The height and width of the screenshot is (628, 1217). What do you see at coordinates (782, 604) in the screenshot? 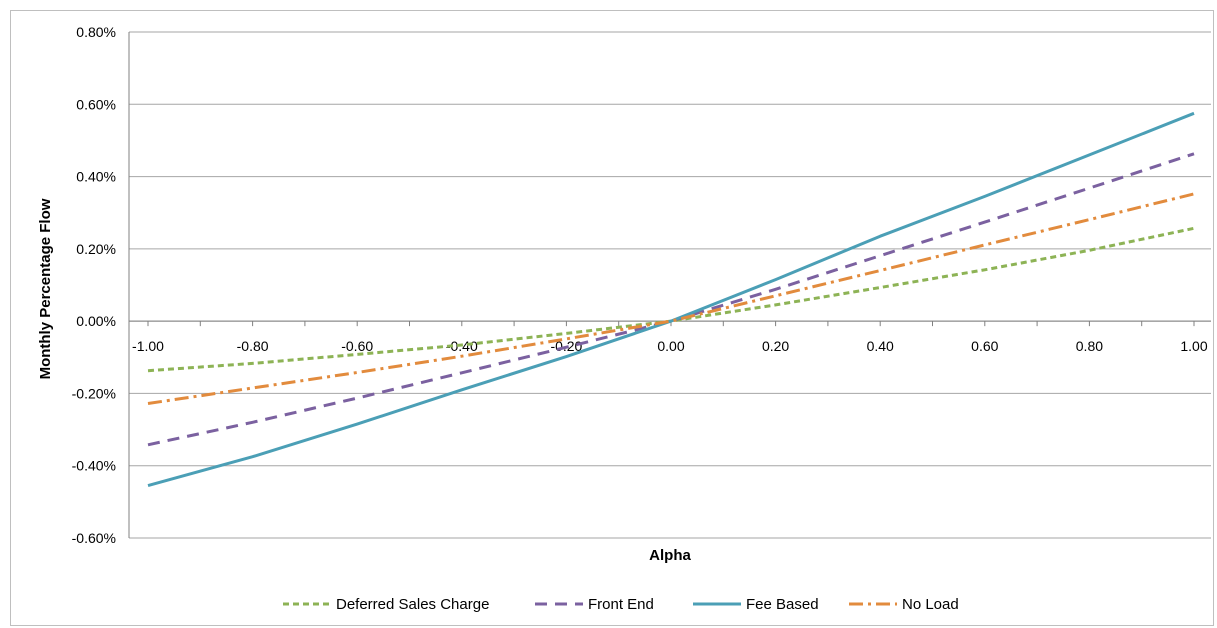
I see `legend-label: Fee Based` at bounding box center [782, 604].